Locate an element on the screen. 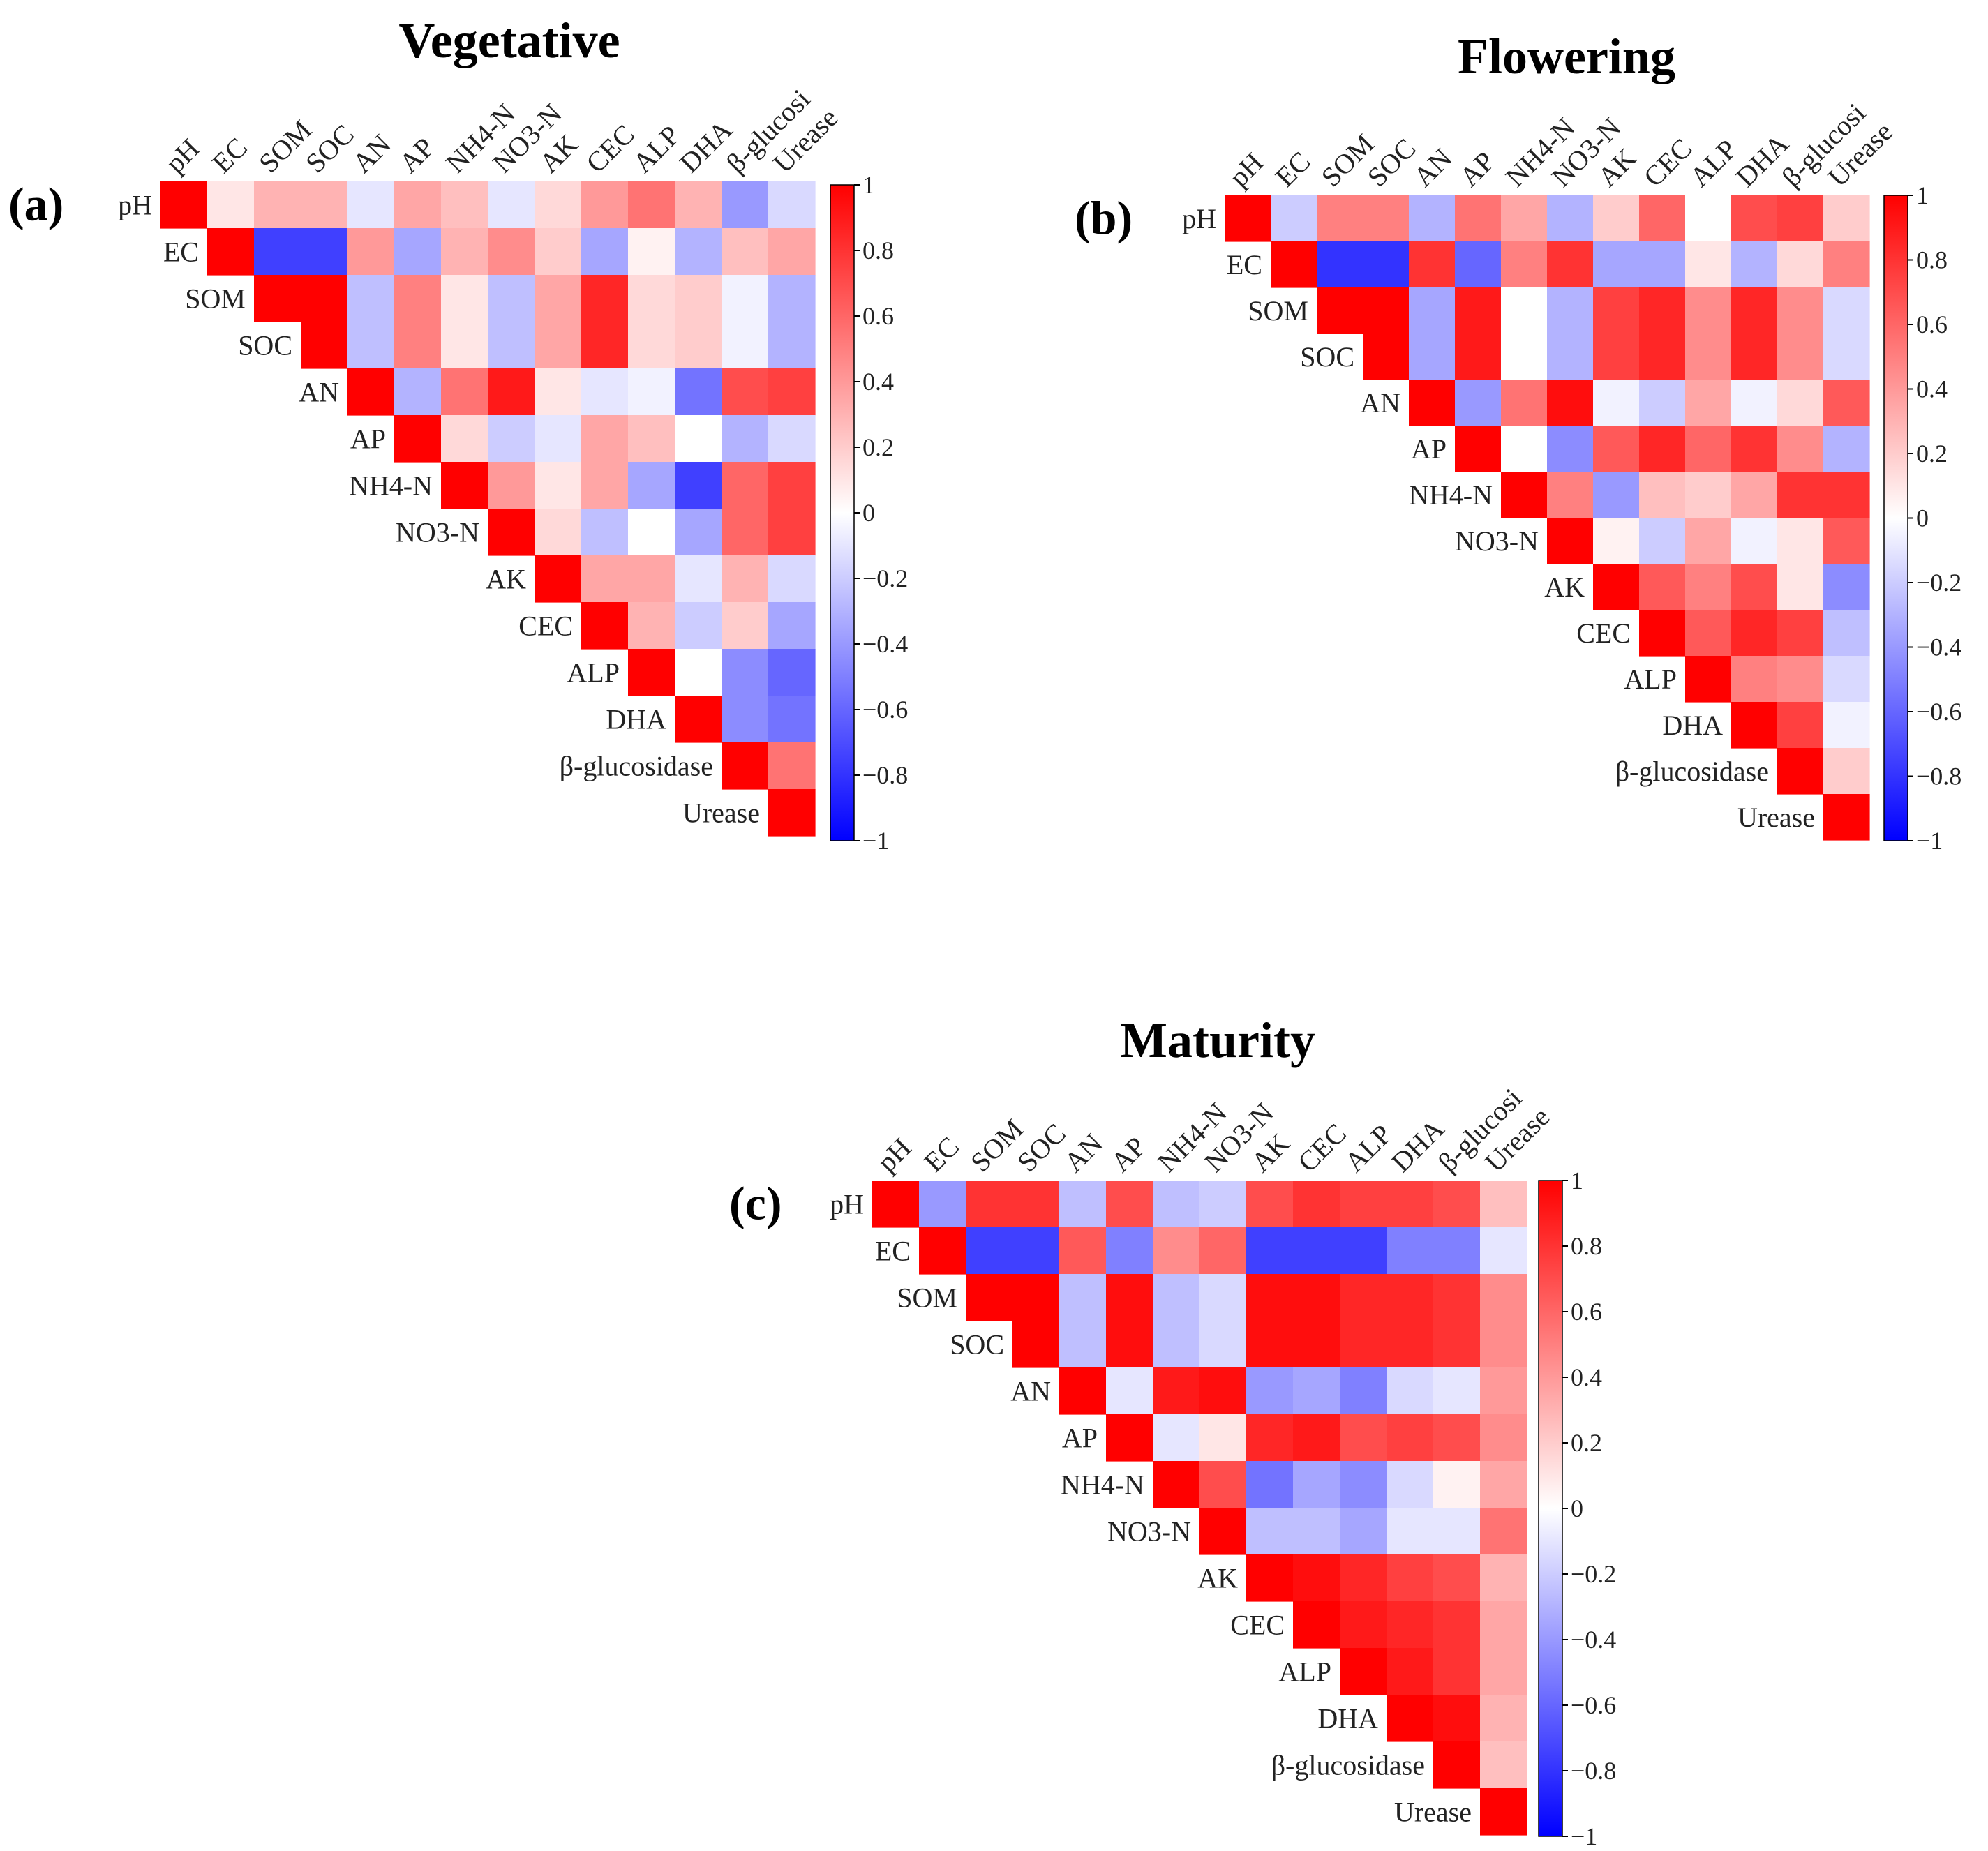 The width and height of the screenshot is (1988, 1851). colorbar-tick-label: −1 is located at coordinates (1584, 1836).